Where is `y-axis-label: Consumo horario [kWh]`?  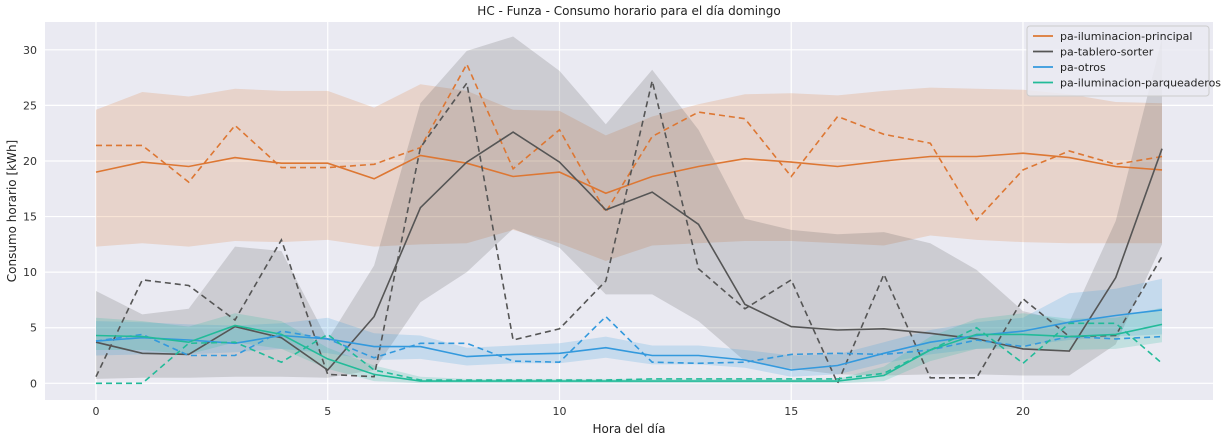
y-axis-label: Consumo horario [kWh] is located at coordinates (12, 211).